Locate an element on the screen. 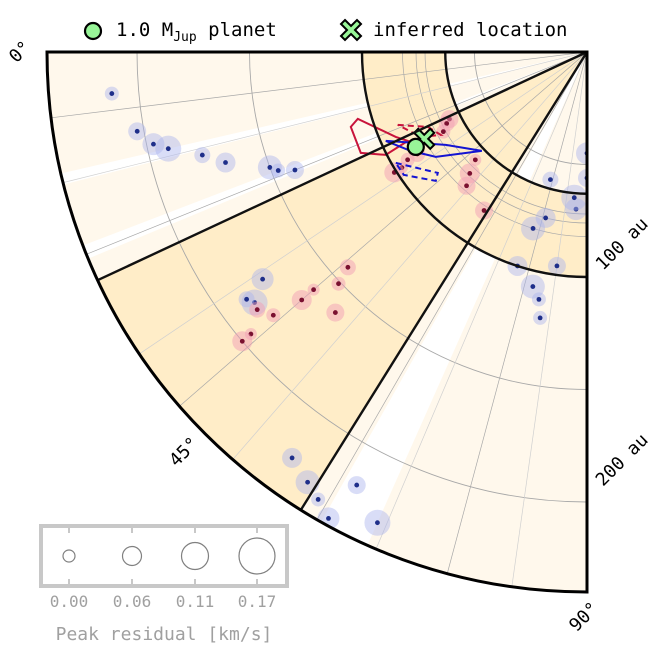  radius-tick-200: 200 au is located at coordinates (622, 460).